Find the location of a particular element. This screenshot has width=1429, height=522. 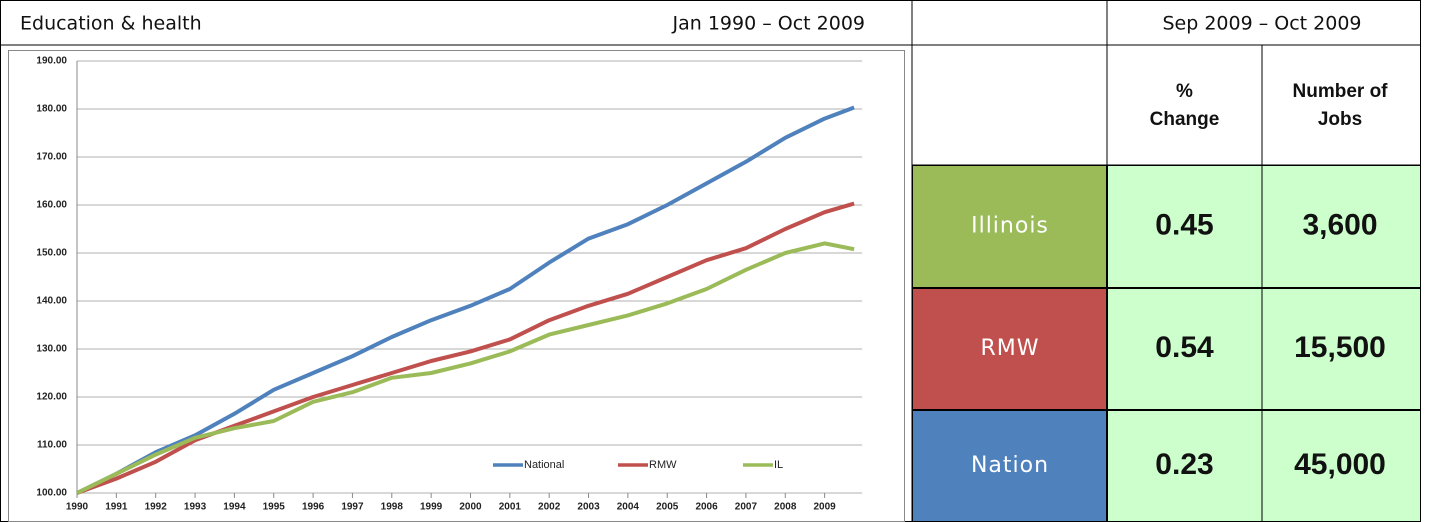

job-count: 45,000 is located at coordinates (1340, 464).